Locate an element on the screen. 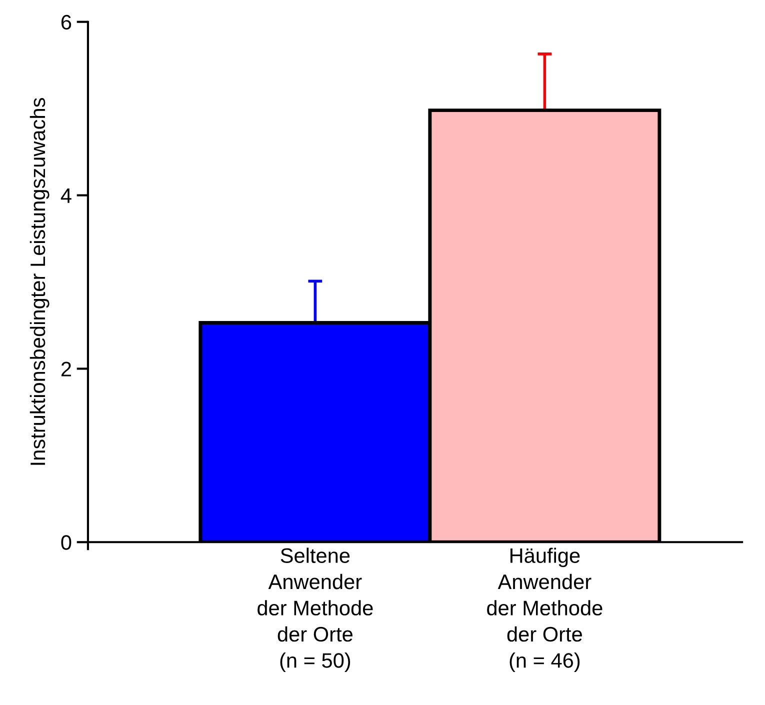 This screenshot has height=705, width=765. y-axis-title: Instruktionsbedingter Leistungszuwachs is located at coordinates (40, 281).